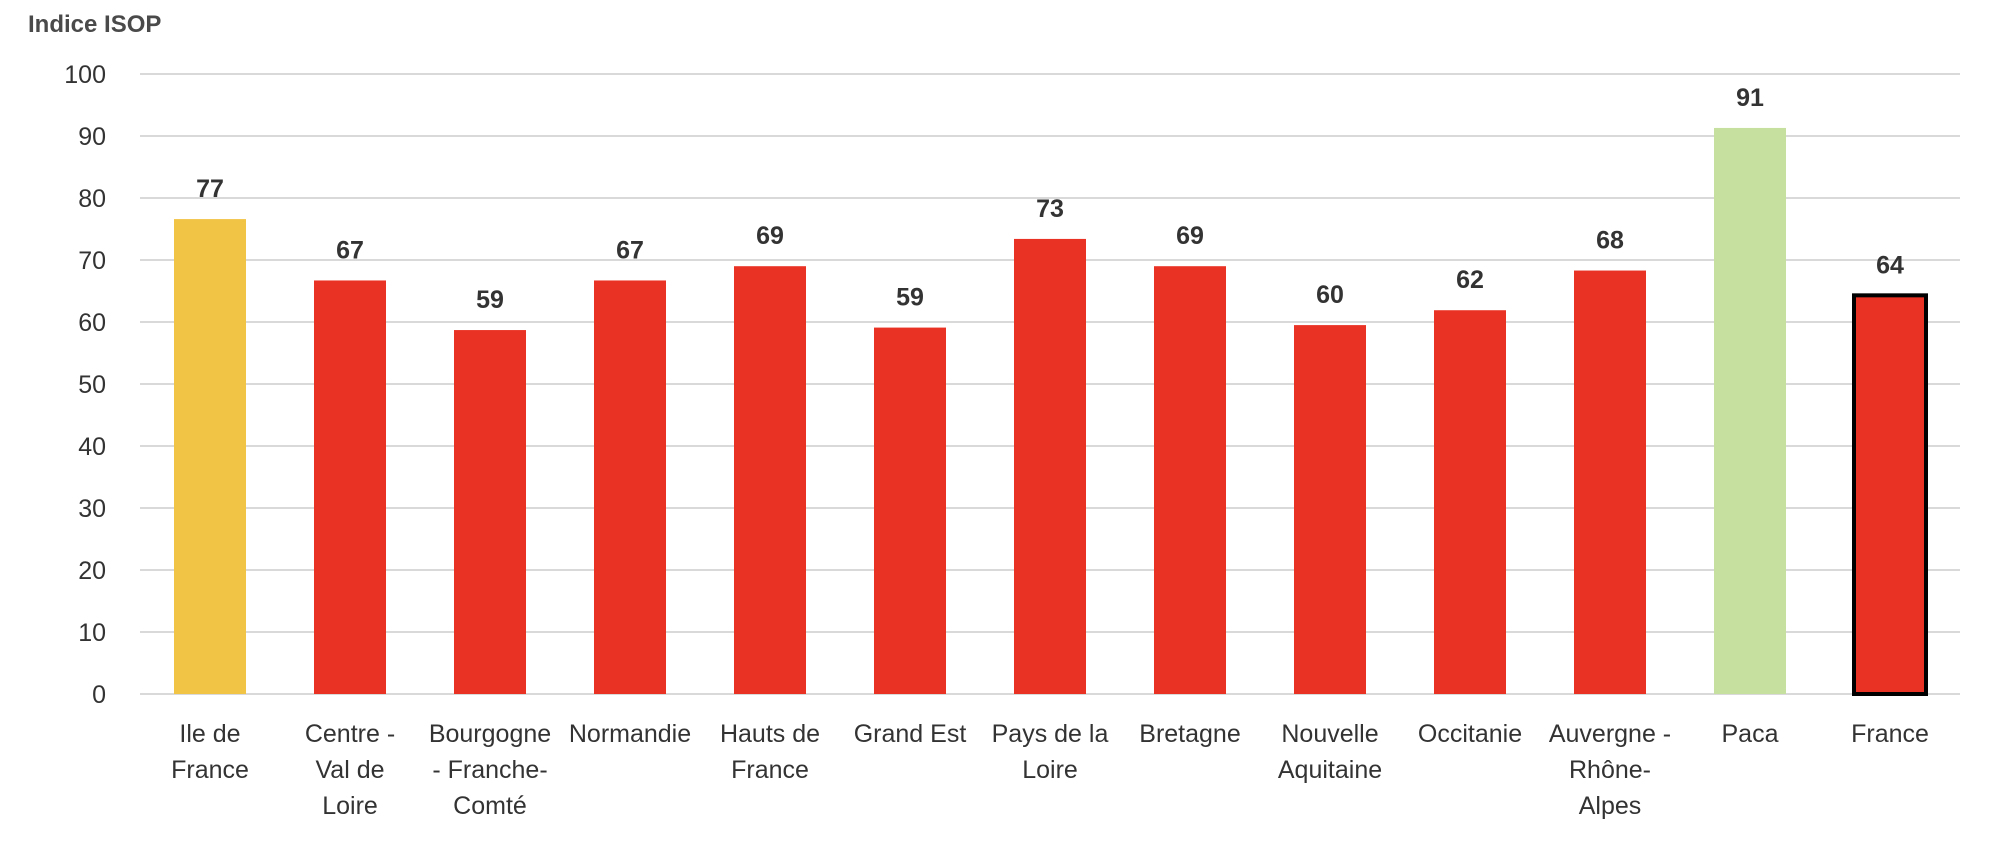  Describe the element at coordinates (92, 509) in the screenshot. I see `y-tick-label: 30` at that location.